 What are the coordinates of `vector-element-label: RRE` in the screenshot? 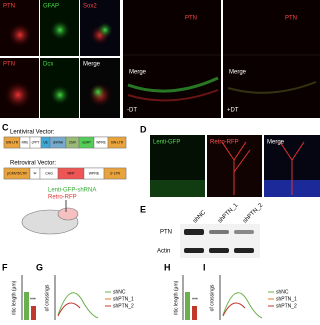 It's located at (25, 142).